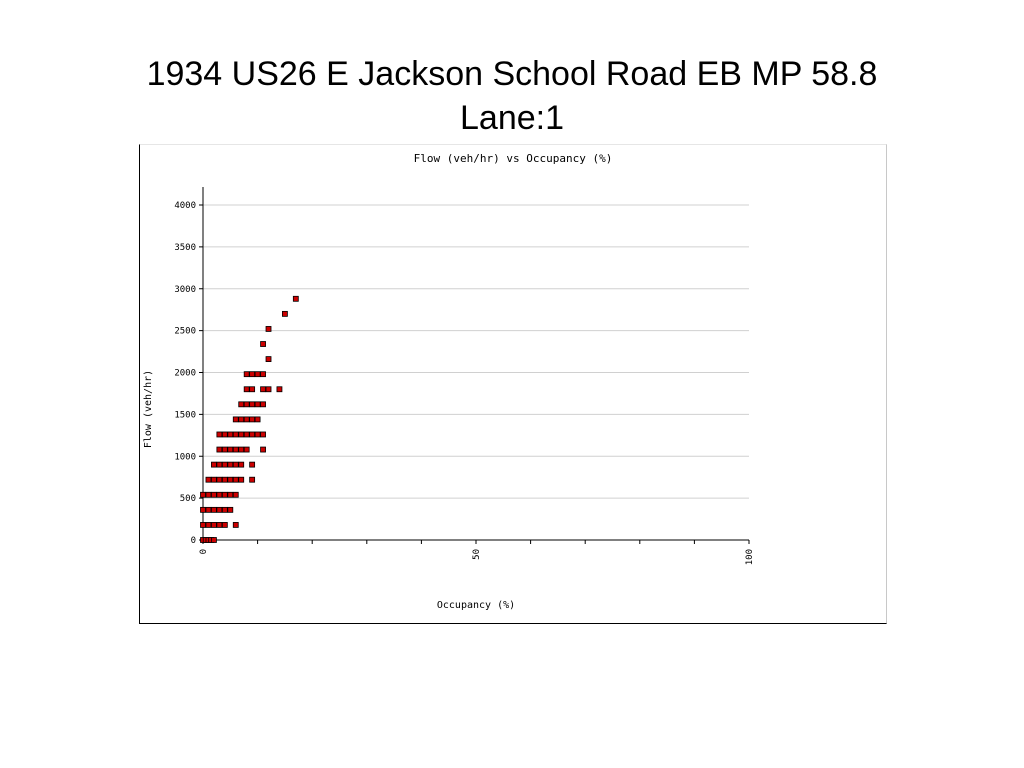  What do you see at coordinates (193, 541) in the screenshot?
I see `y-tick-label: 0` at bounding box center [193, 541].